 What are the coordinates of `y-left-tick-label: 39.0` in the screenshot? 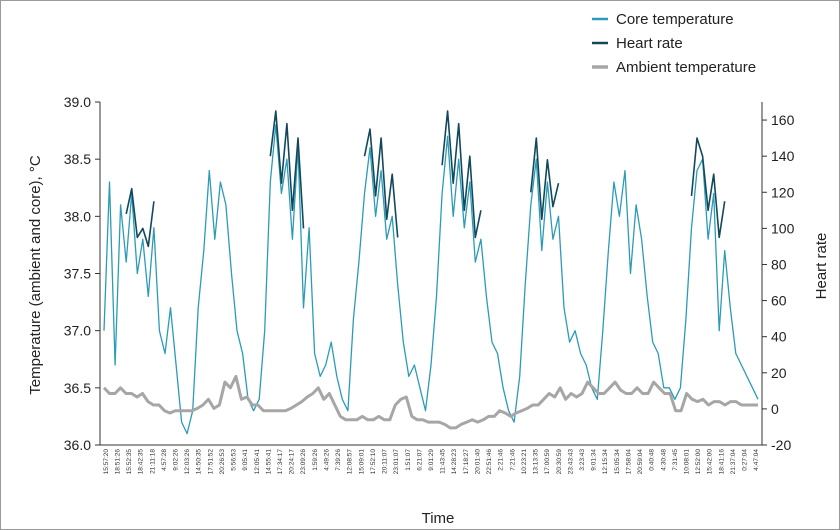 It's located at (77, 102).